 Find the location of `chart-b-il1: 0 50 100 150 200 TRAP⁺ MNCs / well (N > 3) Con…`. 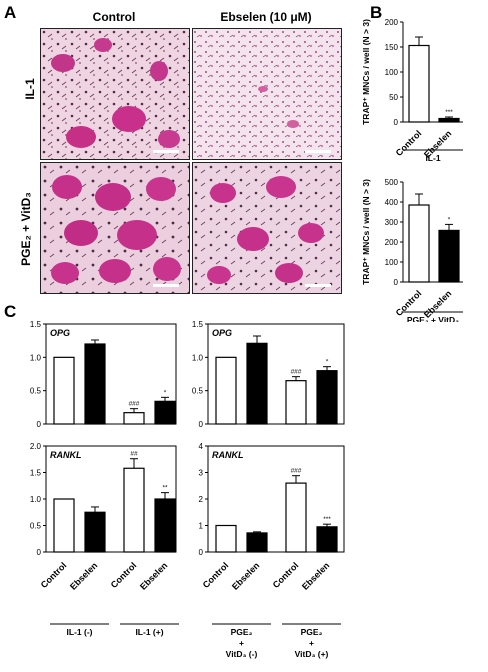

chart-b-il1: 0 50 100 150 200 TRAP⁺ MNCs / well (N > 3) Con… is located at coordinates (412, 90).